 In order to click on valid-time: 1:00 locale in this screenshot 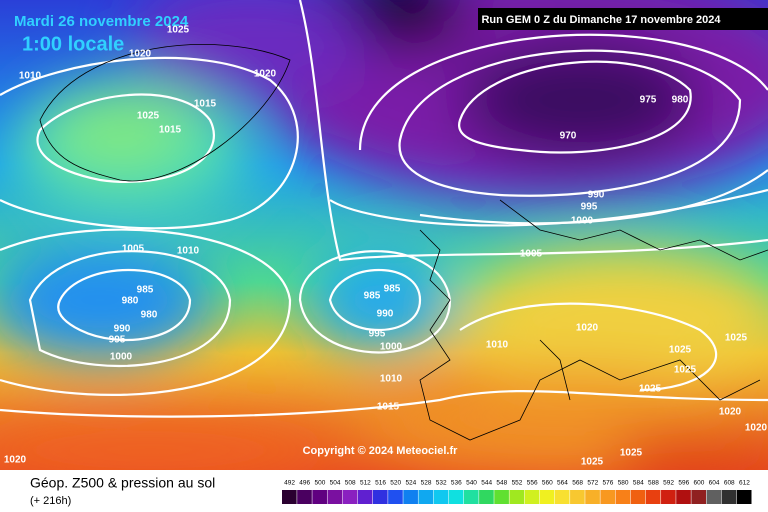, I will do `click(73, 44)`.